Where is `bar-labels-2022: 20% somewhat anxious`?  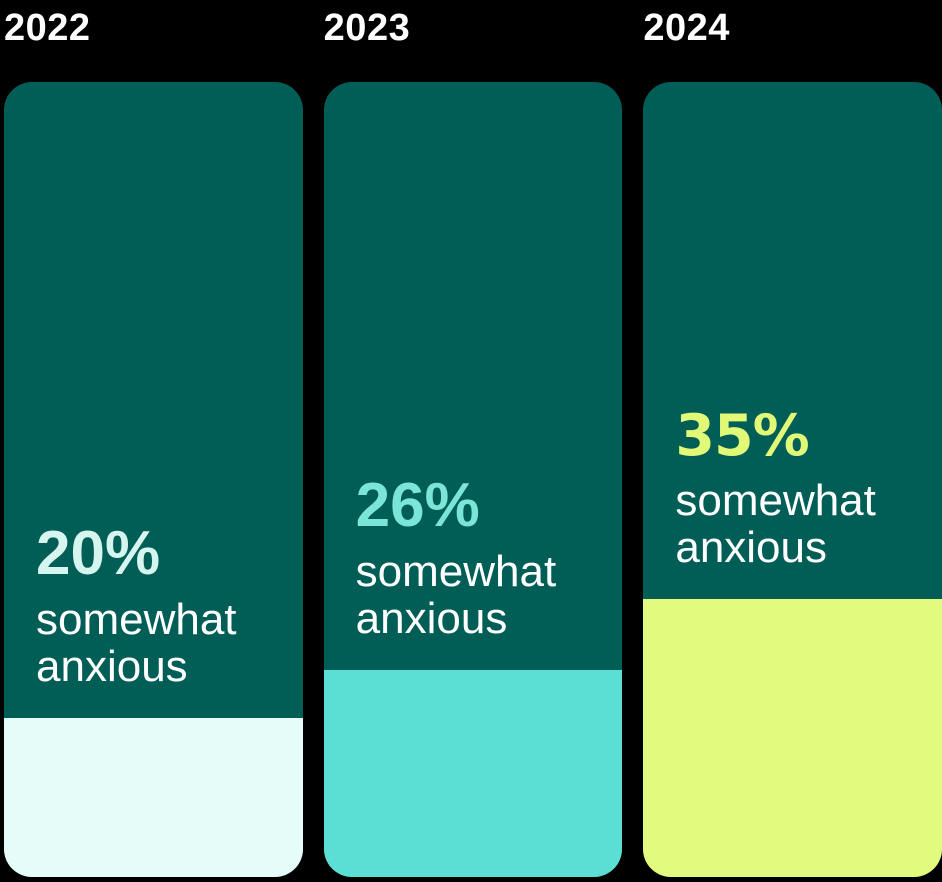 bar-labels-2022: 20% somewhat anxious is located at coordinates (162, 605).